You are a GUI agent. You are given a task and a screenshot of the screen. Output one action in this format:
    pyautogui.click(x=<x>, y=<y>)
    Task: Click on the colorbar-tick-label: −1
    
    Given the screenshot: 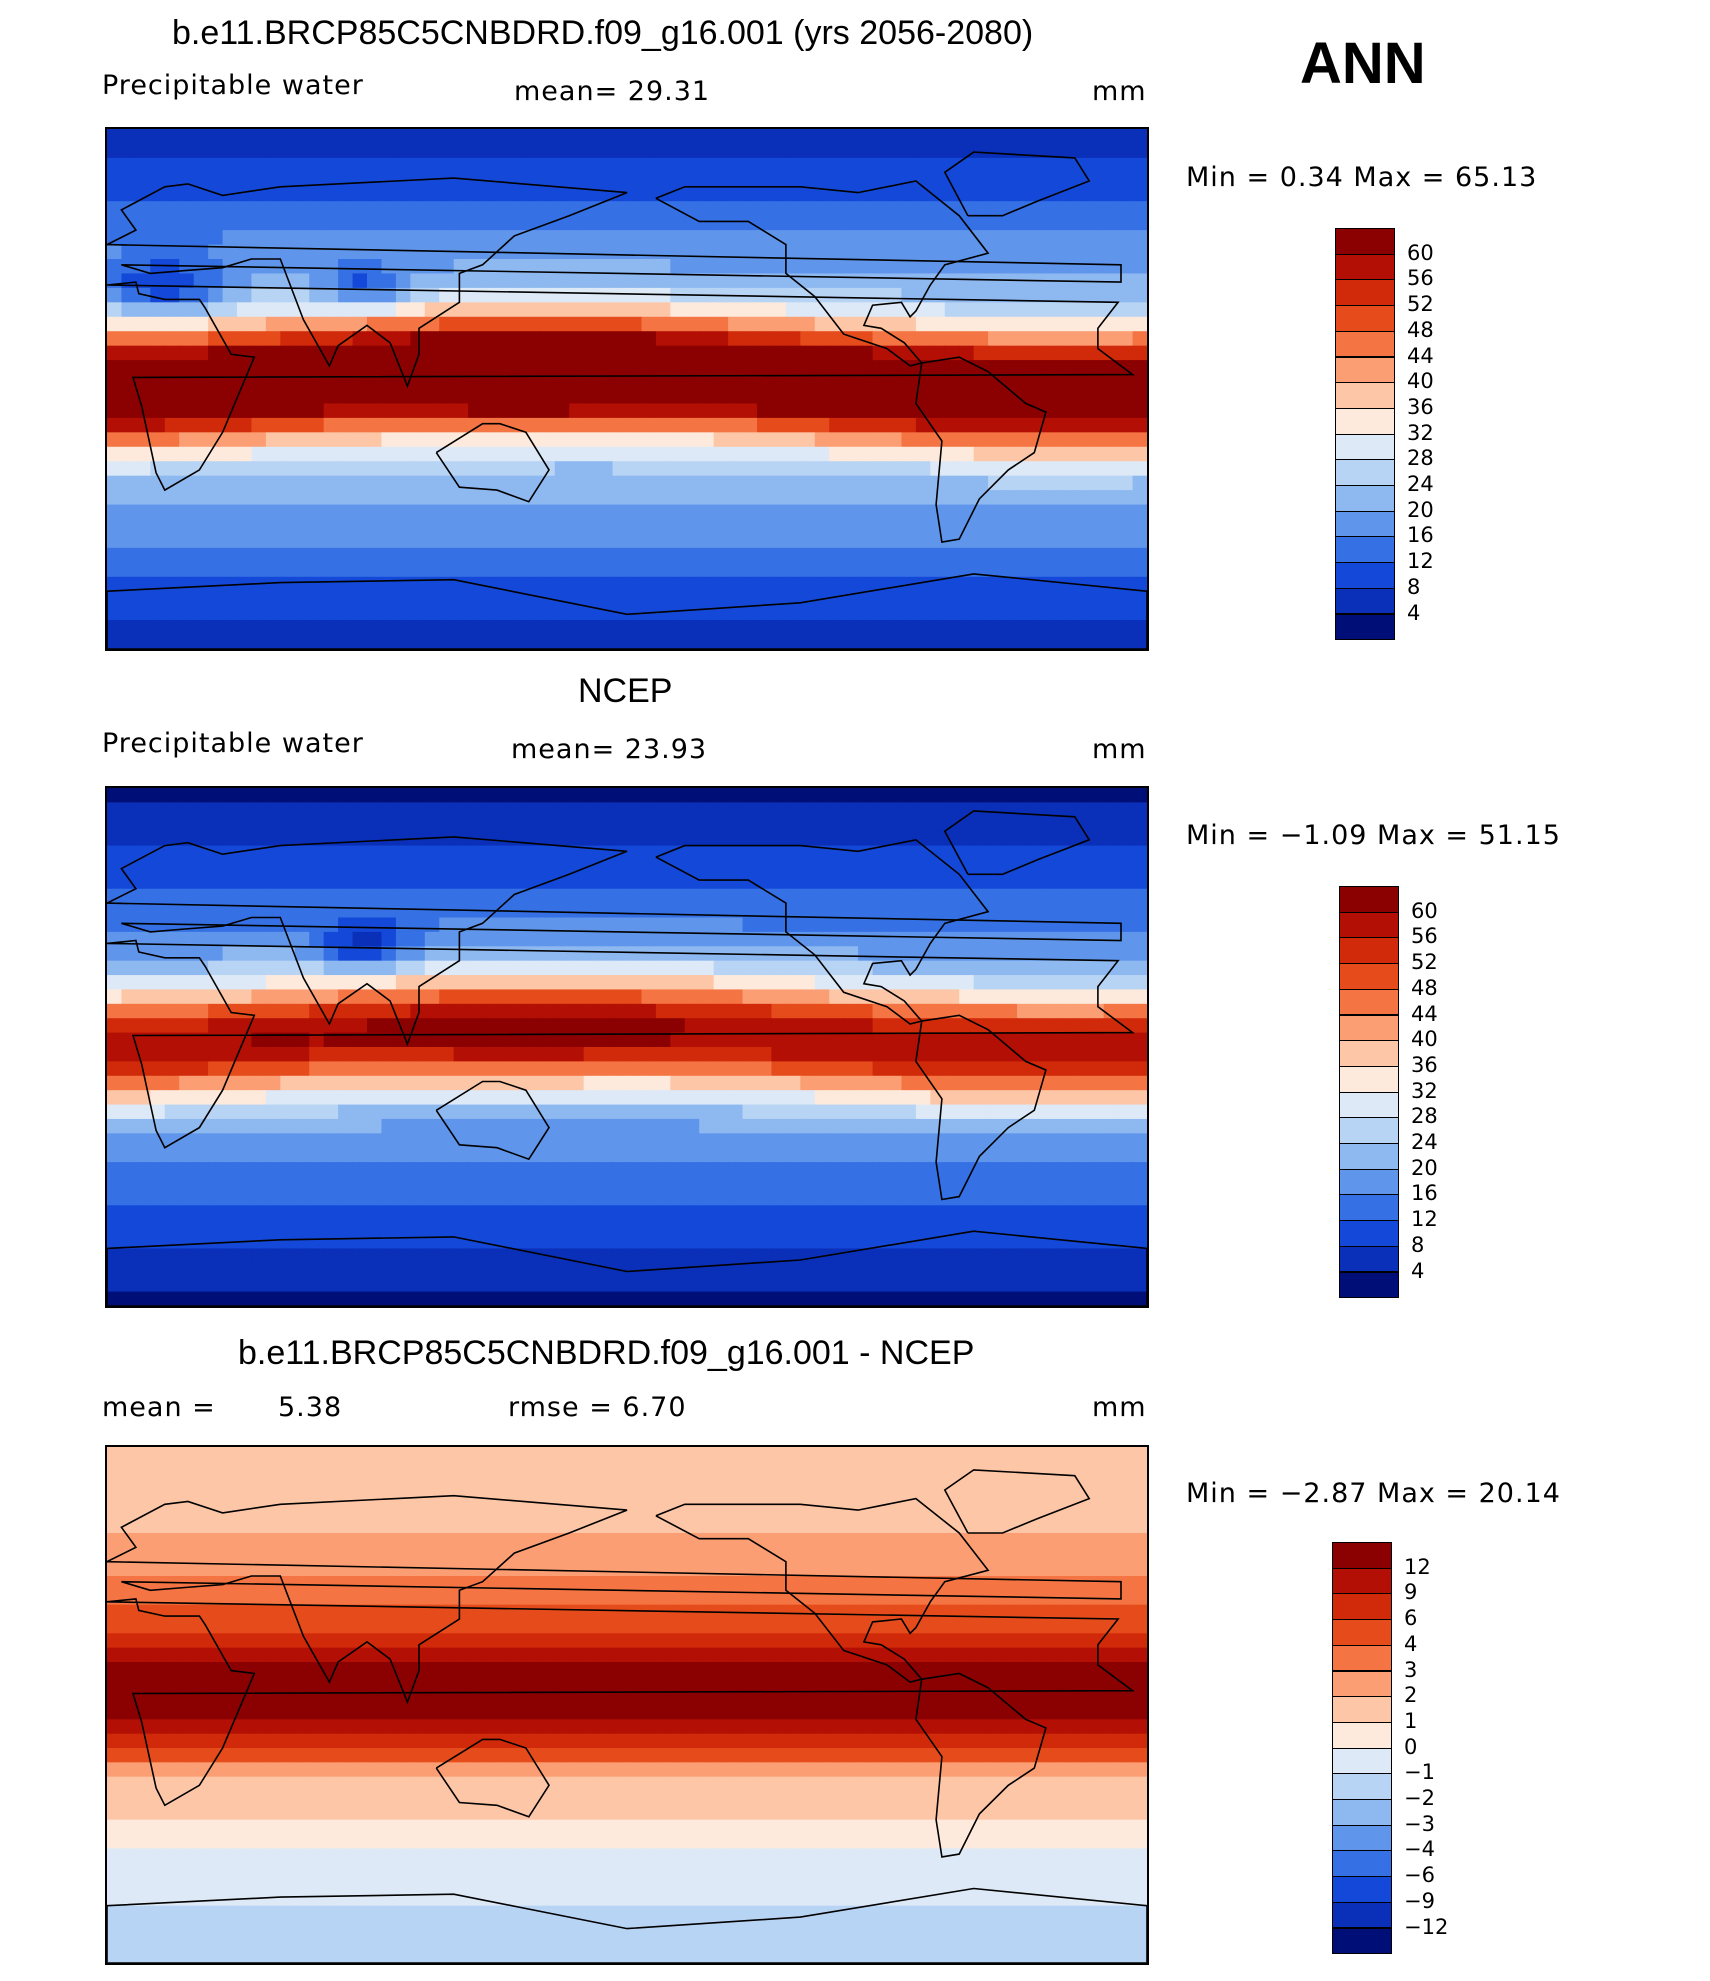 What is the action you would take?
    pyautogui.click(x=1419, y=1772)
    